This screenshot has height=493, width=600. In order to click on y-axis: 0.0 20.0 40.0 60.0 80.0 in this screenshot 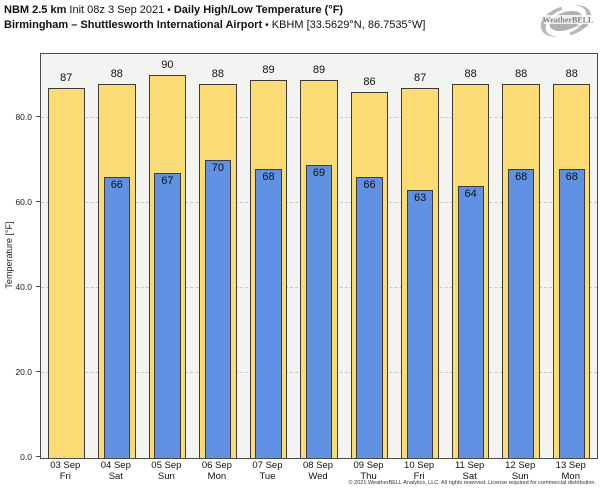, I will do `click(20, 257)`.